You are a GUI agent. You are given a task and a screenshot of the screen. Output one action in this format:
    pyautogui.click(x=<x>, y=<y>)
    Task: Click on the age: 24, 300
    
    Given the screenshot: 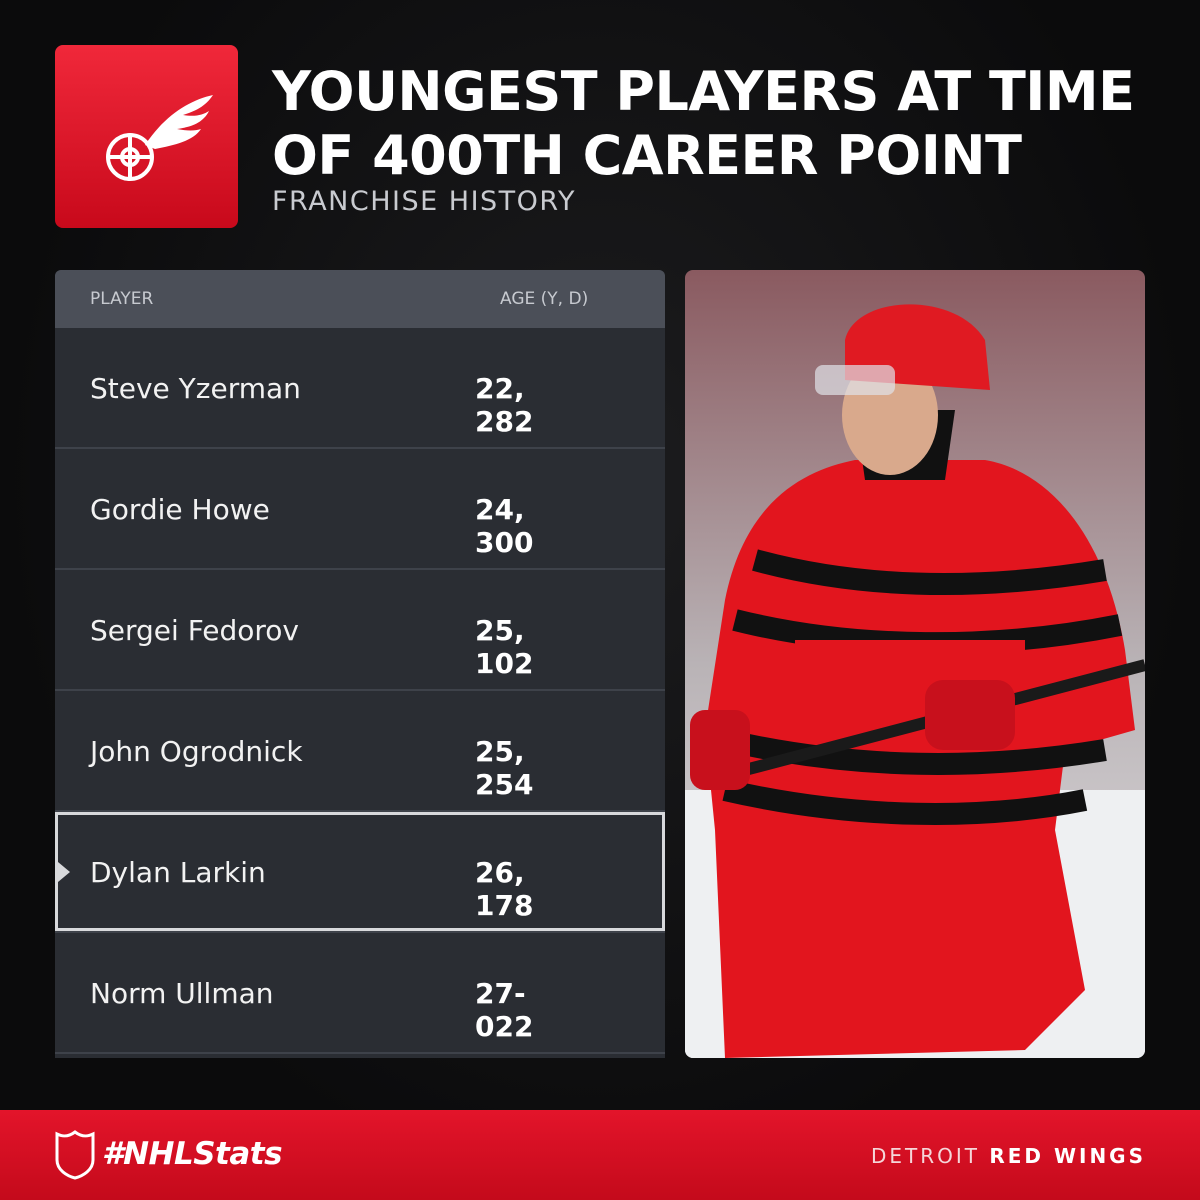 What is the action you would take?
    pyautogui.click(x=504, y=526)
    